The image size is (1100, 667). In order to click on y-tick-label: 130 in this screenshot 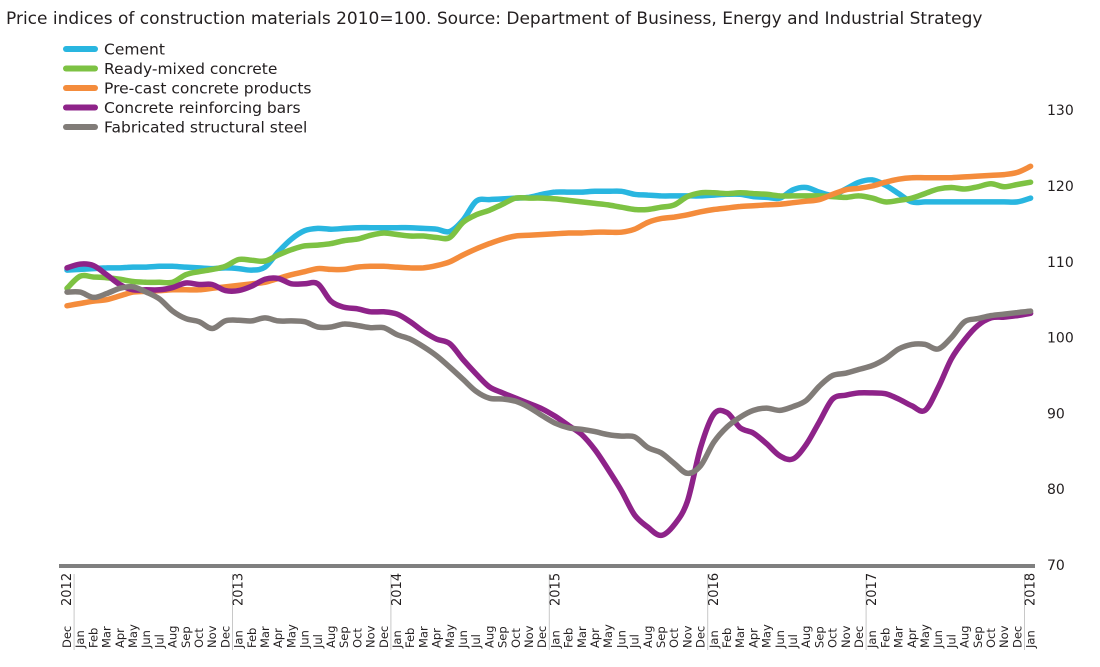, I will do `click(1060, 111)`.